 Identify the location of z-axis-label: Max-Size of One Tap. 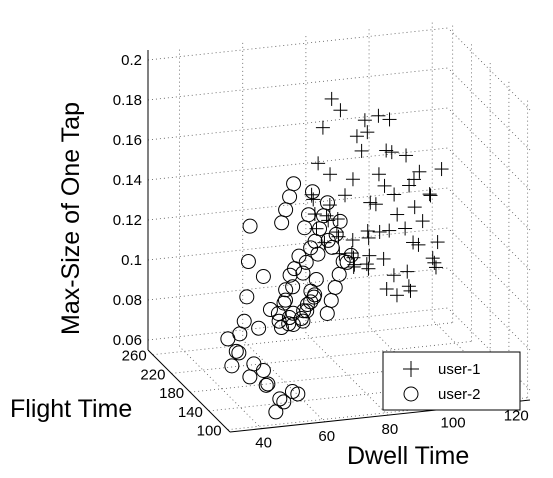
(71, 218).